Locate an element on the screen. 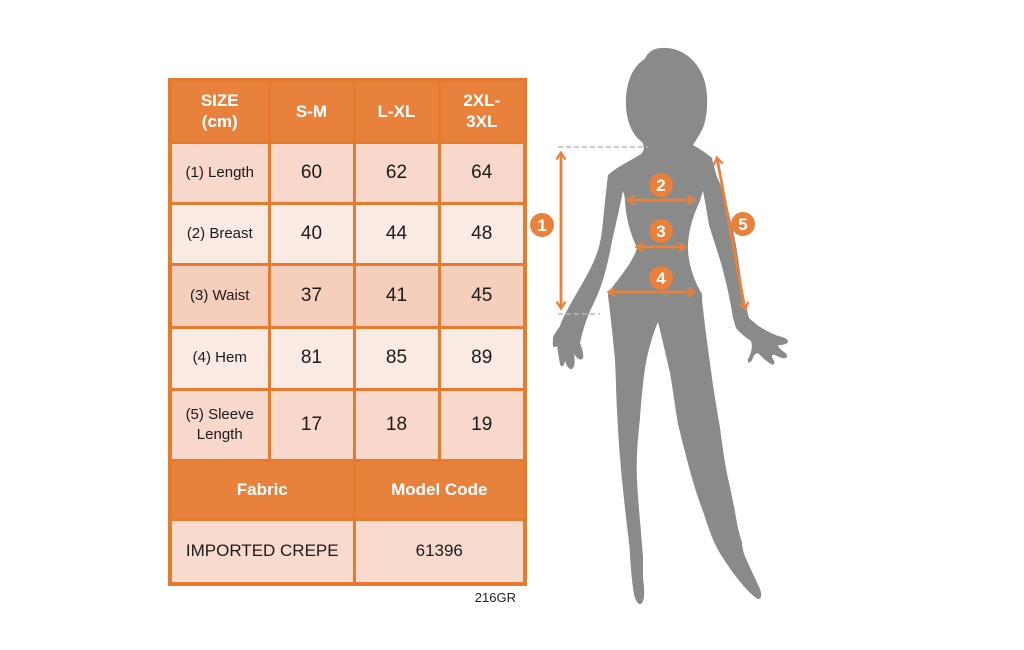 Image resolution: width=1024 pixels, height=650 pixels. measurement-marker-1: 1 is located at coordinates (542, 225).